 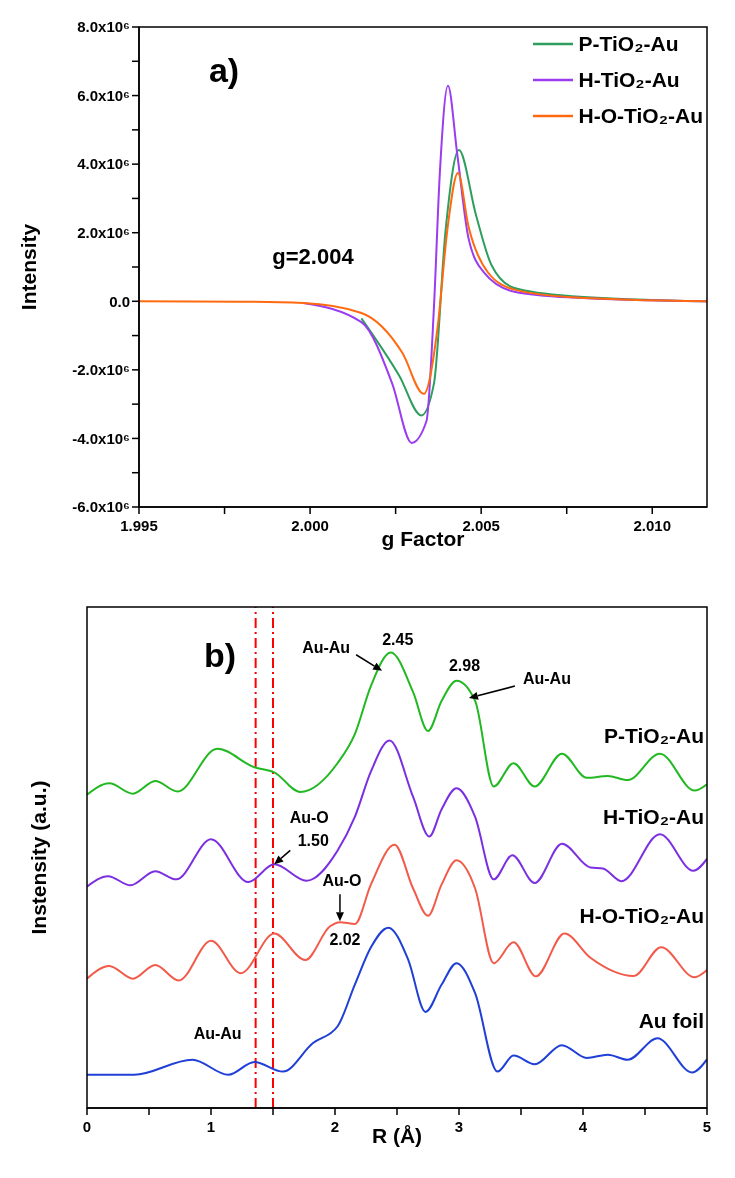 I want to click on x-tick-label: 2.010, so click(x=652, y=525).